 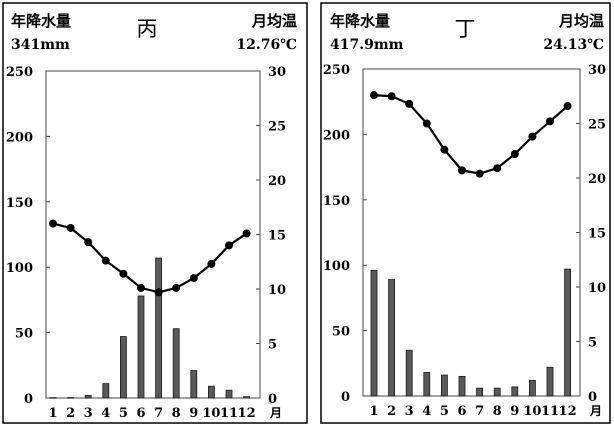 I want to click on annual-temp-value: 24.13℃, so click(x=573, y=45).